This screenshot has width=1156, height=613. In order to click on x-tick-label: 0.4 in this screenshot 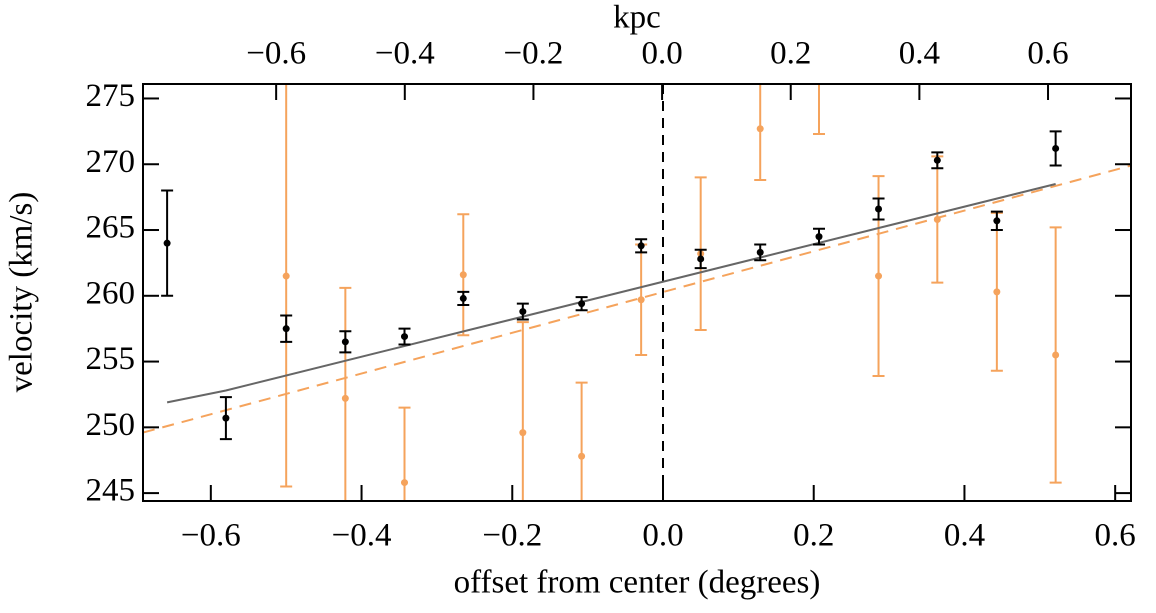, I will do `click(964, 536)`.